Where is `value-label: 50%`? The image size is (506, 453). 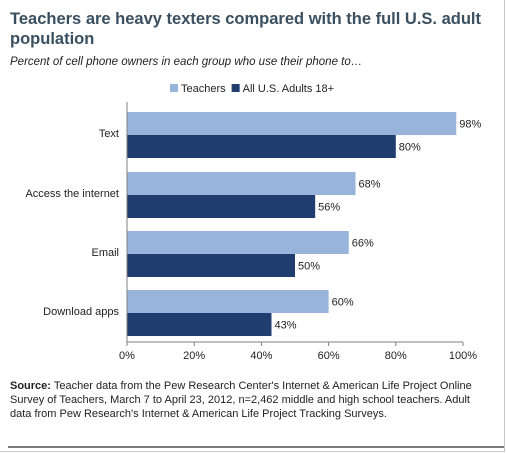
value-label: 50% is located at coordinates (309, 267).